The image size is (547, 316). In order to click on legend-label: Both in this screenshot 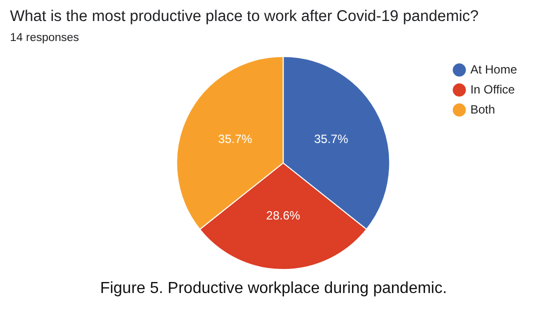, I will do `click(483, 109)`.